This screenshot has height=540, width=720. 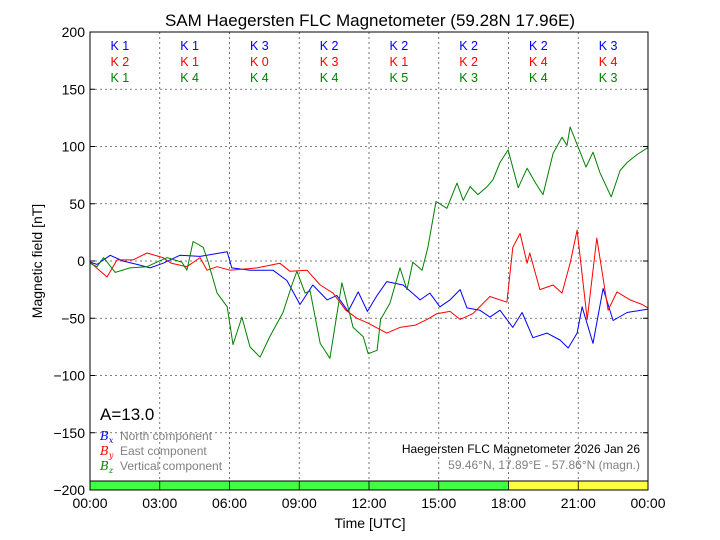 What do you see at coordinates (521, 449) in the screenshot?
I see `annotation-title: Haegersten FLC Magnetometer 2026 Jan 26` at bounding box center [521, 449].